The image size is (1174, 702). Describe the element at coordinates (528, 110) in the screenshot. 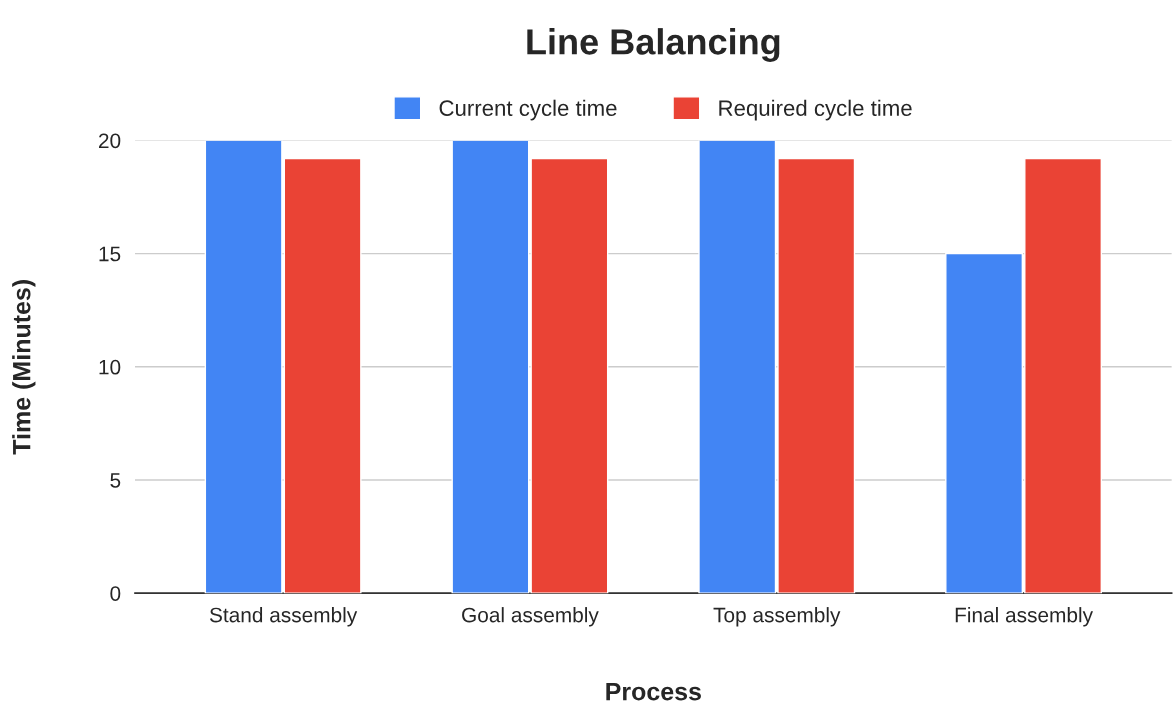

I see `legend-label: Current cycle time` at that location.